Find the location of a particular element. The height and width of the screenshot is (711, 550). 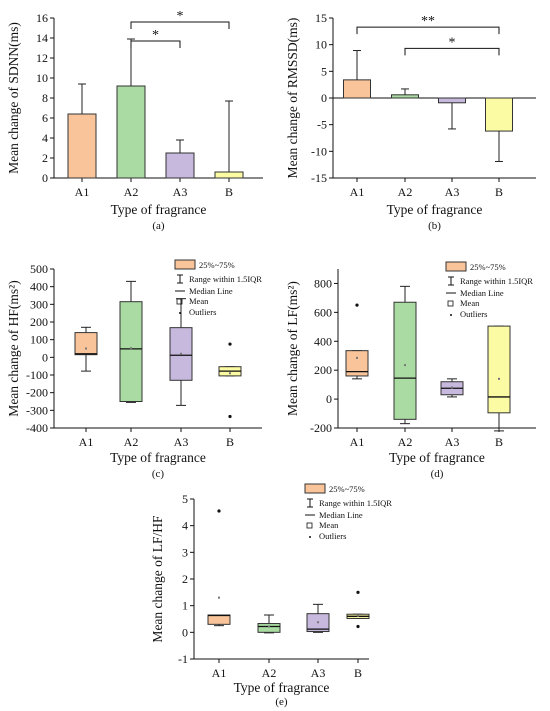

y-tick-label: 800 is located at coordinates (323, 283).